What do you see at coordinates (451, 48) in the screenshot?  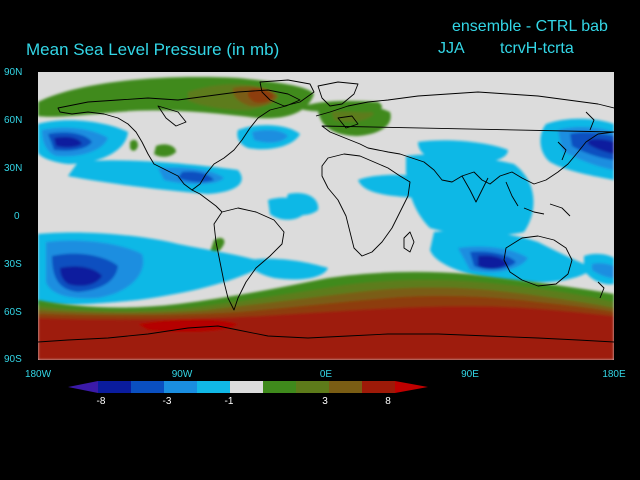 I see `season-label: JJA` at bounding box center [451, 48].